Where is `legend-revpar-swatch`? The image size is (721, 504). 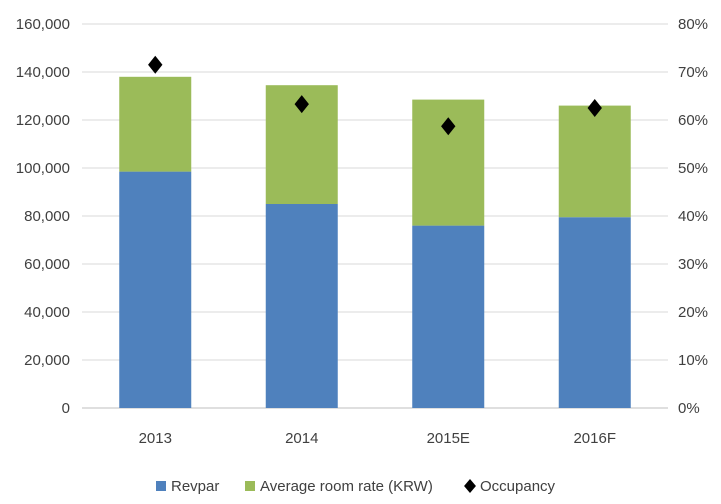
legend-revpar-swatch is located at coordinates (161, 486).